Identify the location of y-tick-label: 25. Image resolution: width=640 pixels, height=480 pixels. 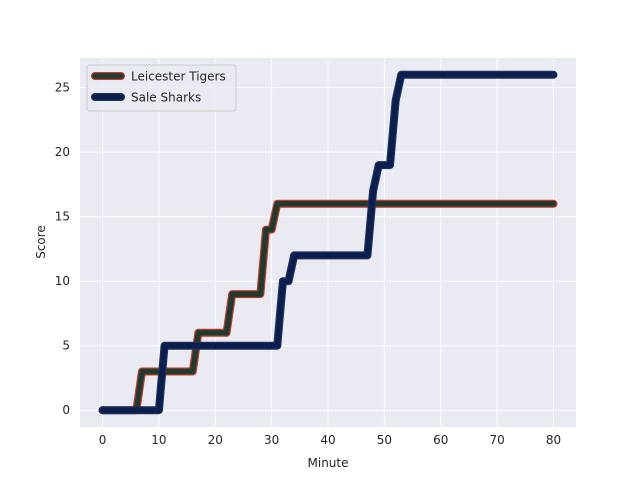
(62, 88).